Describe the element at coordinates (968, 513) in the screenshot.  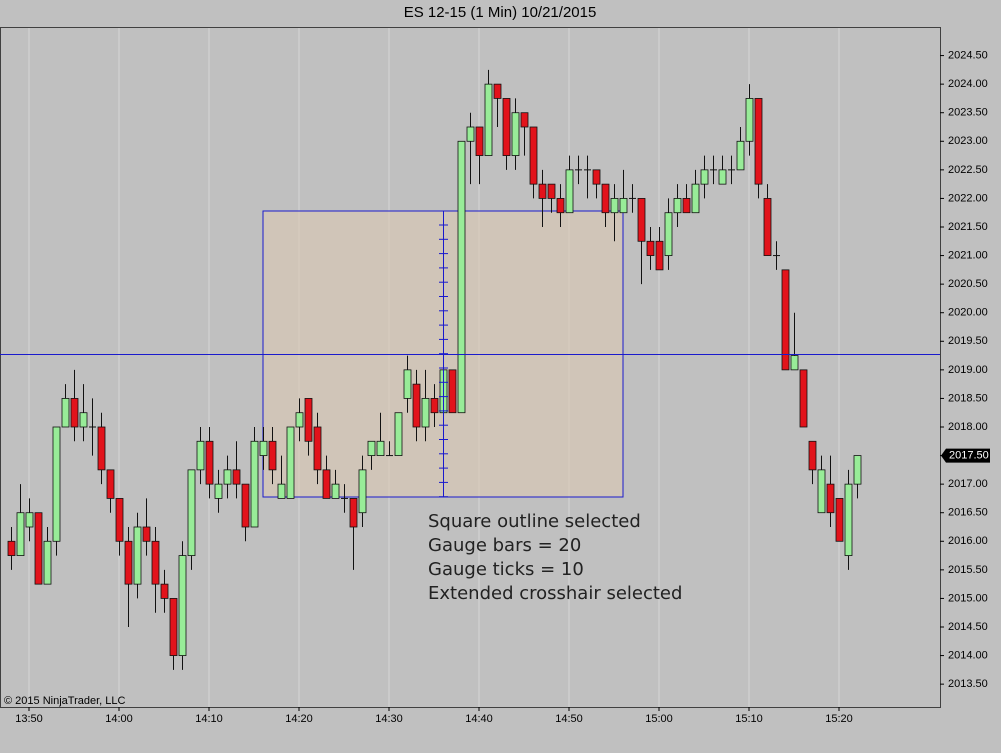
I see `y-tick-label: 2016.50` at that location.